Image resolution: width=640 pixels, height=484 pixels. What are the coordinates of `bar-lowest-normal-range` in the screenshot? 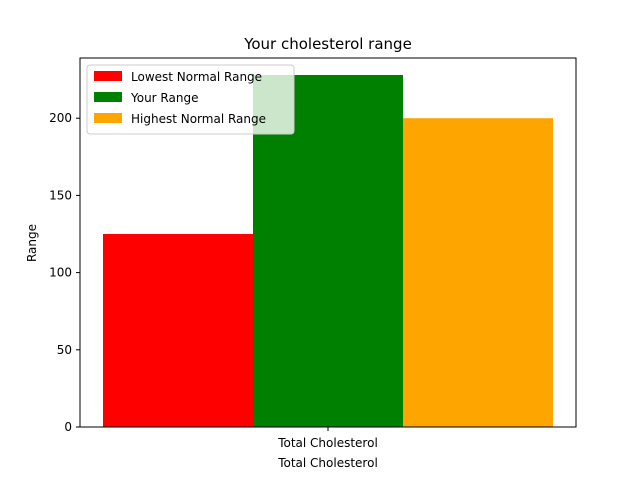 It's located at (178, 330).